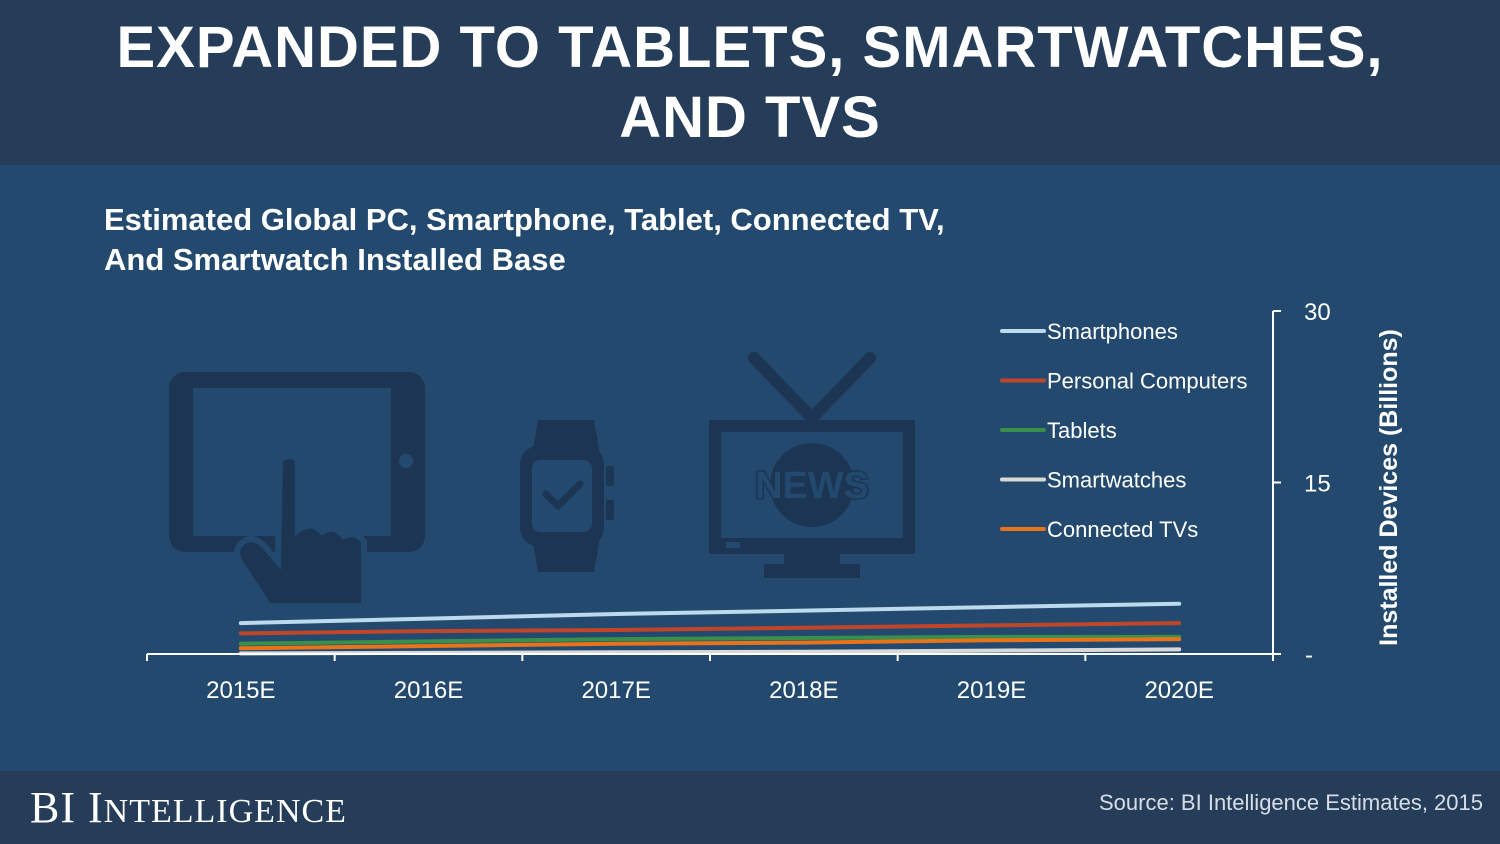 The width and height of the screenshot is (1500, 844). Describe the element at coordinates (710, 613) in the screenshot. I see `series-line-smartphones` at that location.